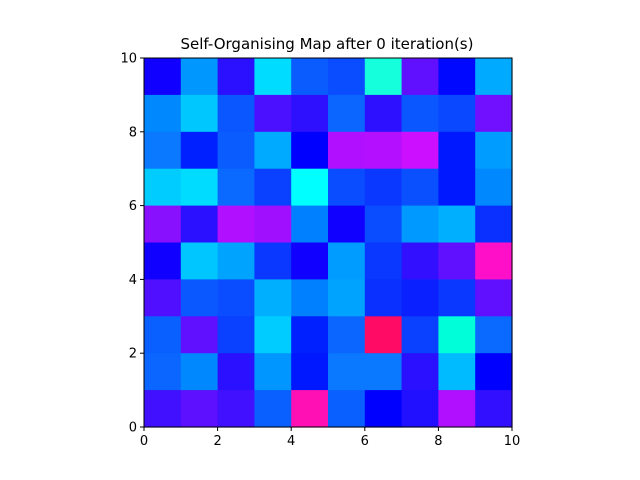 The height and width of the screenshot is (480, 640). Describe the element at coordinates (330, 438) in the screenshot. I see `x-axis: 0 2 4 6 8 10` at that location.